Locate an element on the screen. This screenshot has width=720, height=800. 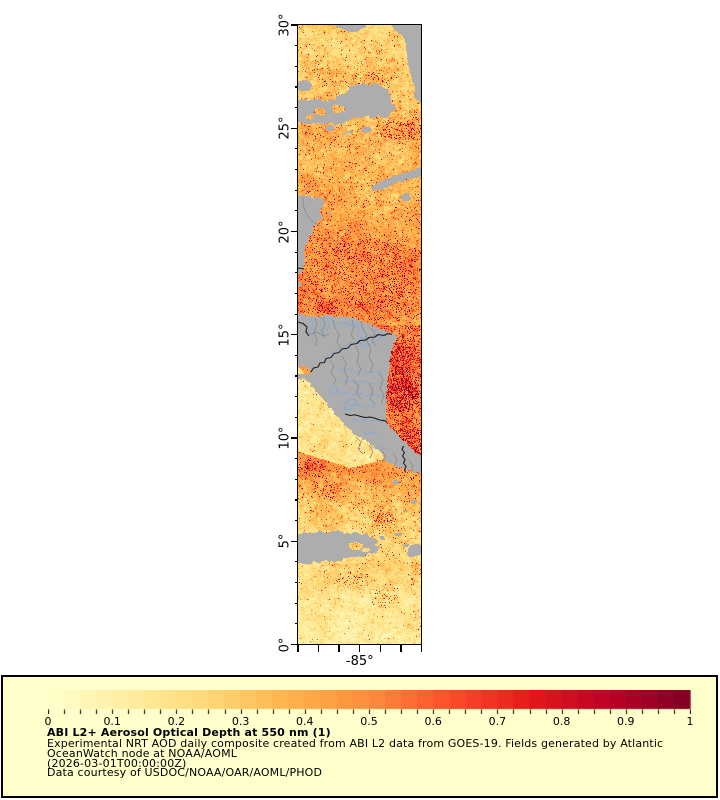
colorbar-tick-label: 0.1 is located at coordinates (112, 721).